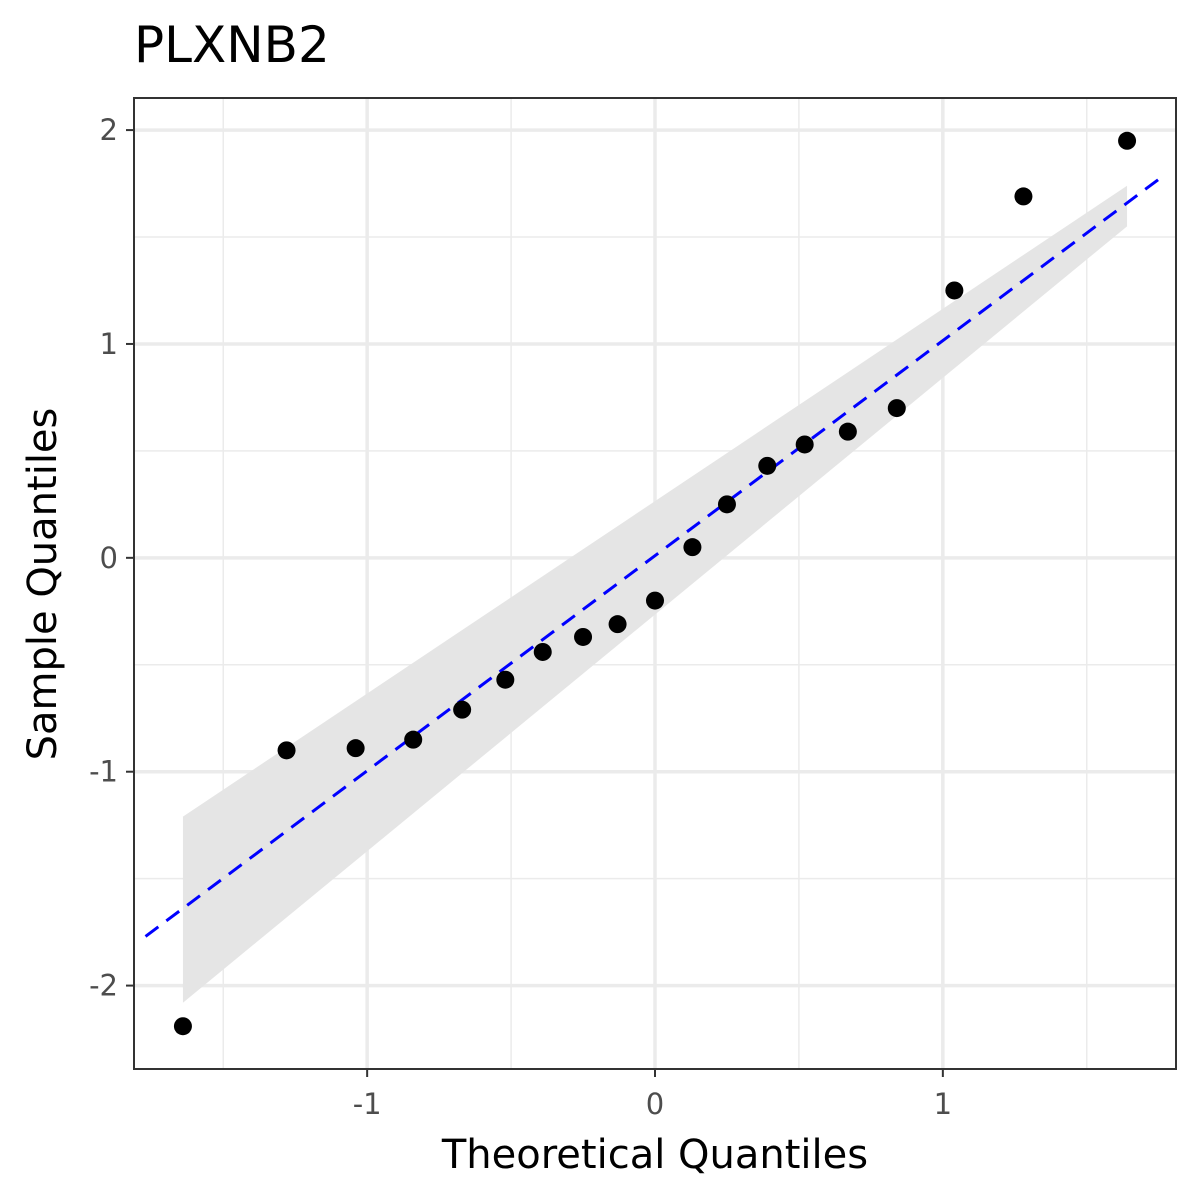 The width and height of the screenshot is (1200, 1200). What do you see at coordinates (367, 1104) in the screenshot?
I see `x-tick-label: -1` at bounding box center [367, 1104].